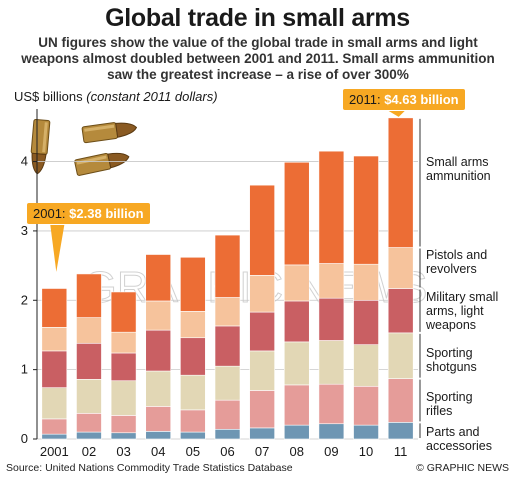  Describe the element at coordinates (297, 451) in the screenshot. I see `x-tick-label-08: 08` at that location.